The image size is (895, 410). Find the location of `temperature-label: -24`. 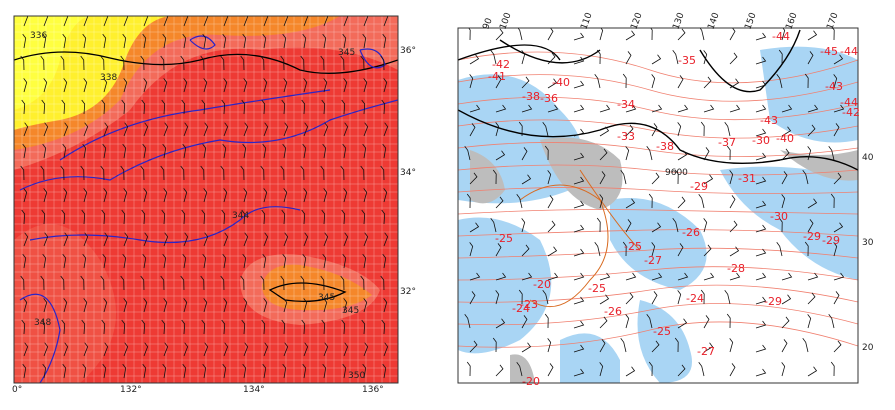

temperature-label: -24 is located at coordinates (521, 308).